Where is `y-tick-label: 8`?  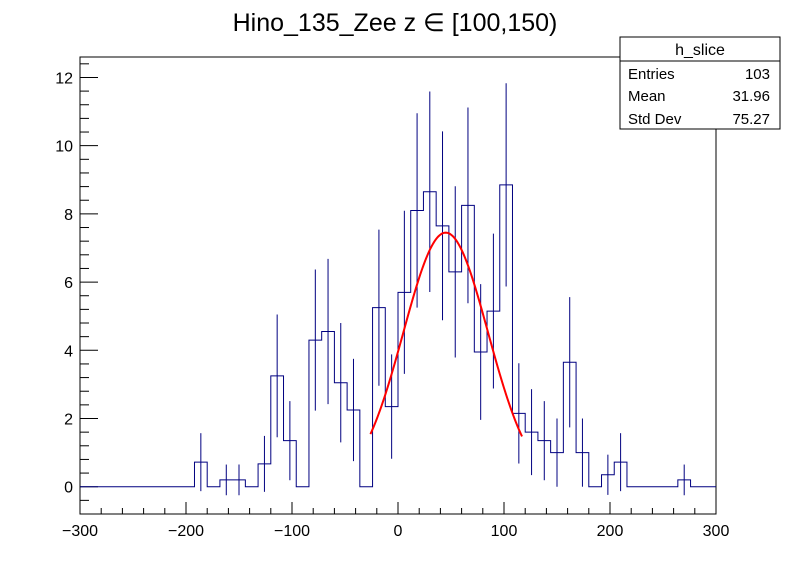 y-tick-label: 8 is located at coordinates (68, 215).